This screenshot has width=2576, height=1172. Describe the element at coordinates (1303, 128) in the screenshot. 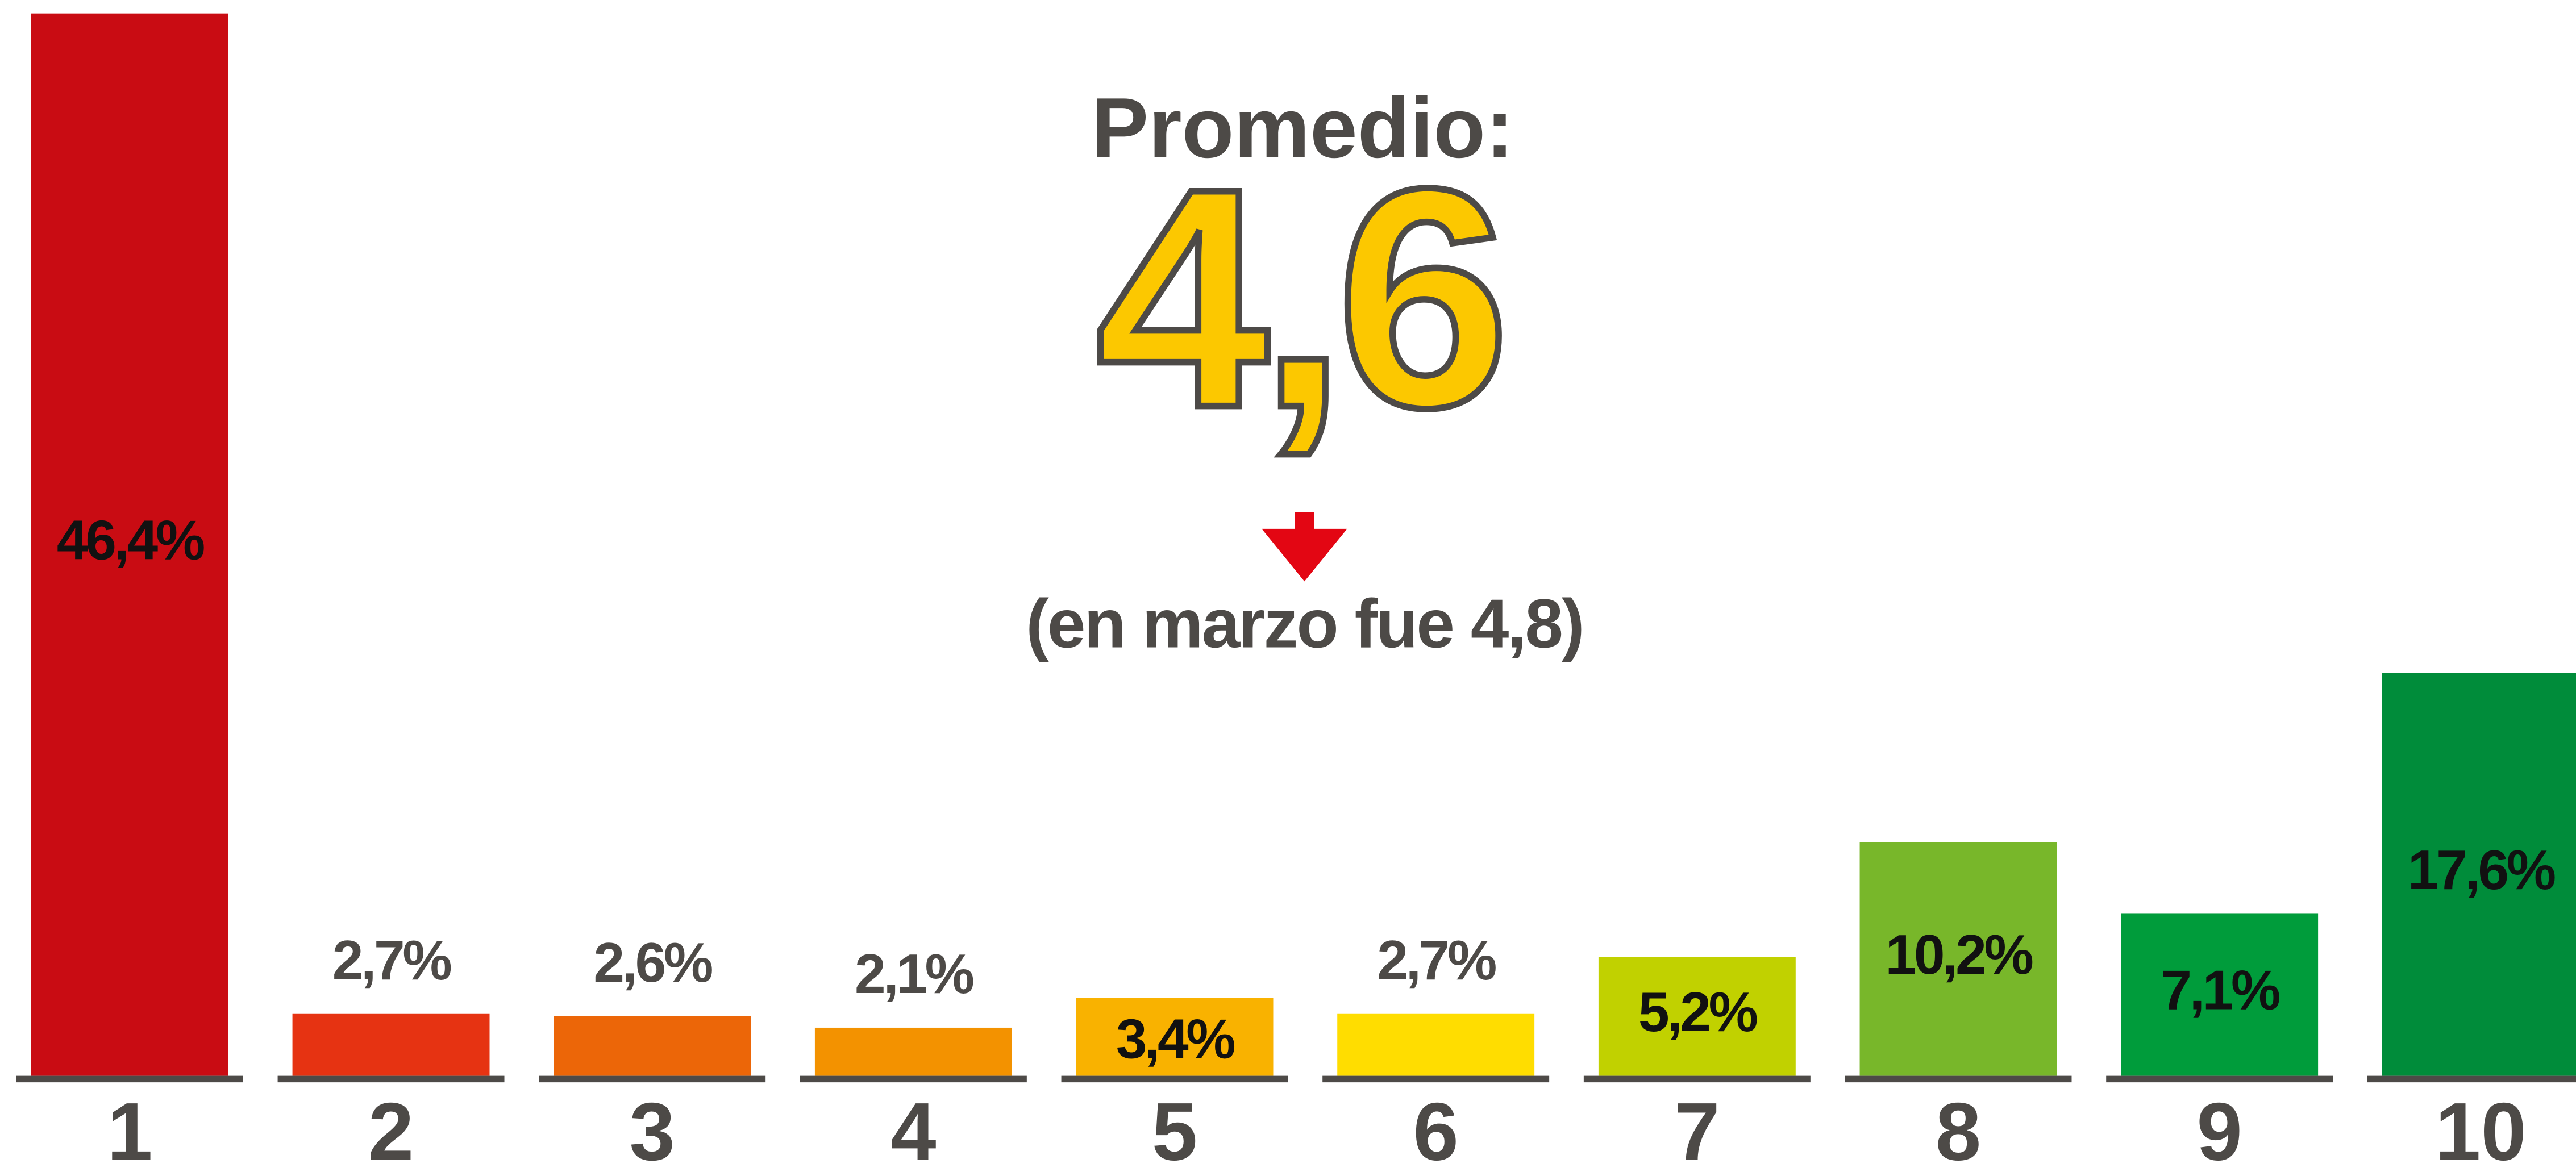

I see `chart-title: Promedio:` at that location.